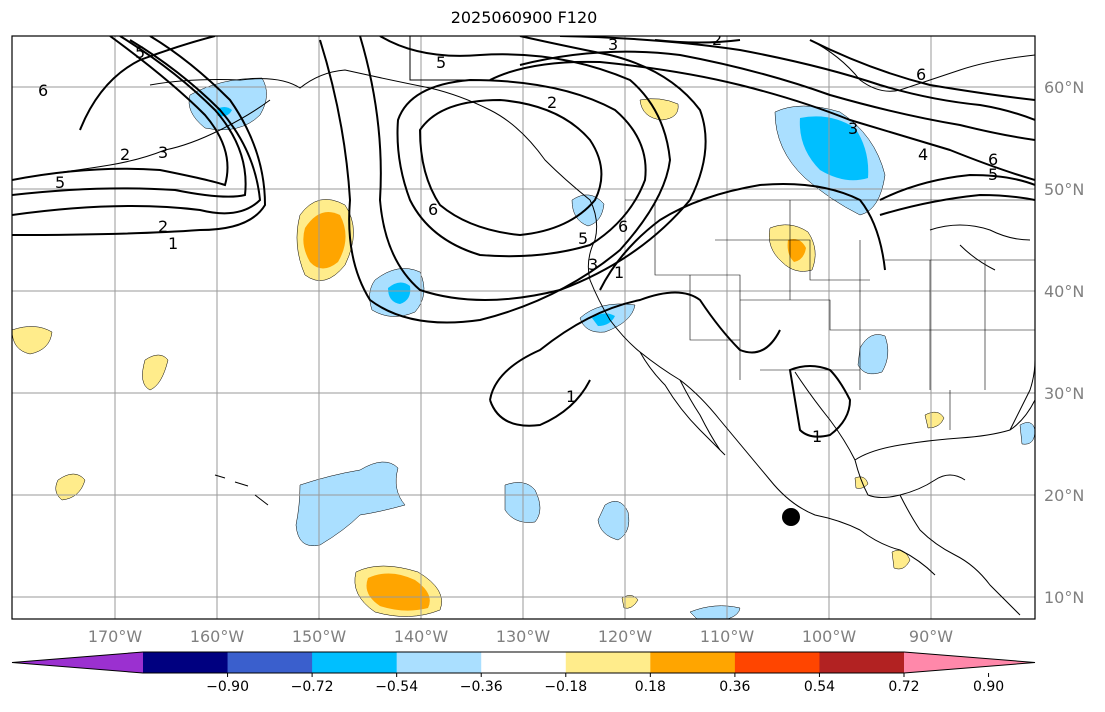 This screenshot has height=712, width=1105. What do you see at coordinates (1064, 291) in the screenshot?
I see `lat-label: 40°N` at bounding box center [1064, 291].